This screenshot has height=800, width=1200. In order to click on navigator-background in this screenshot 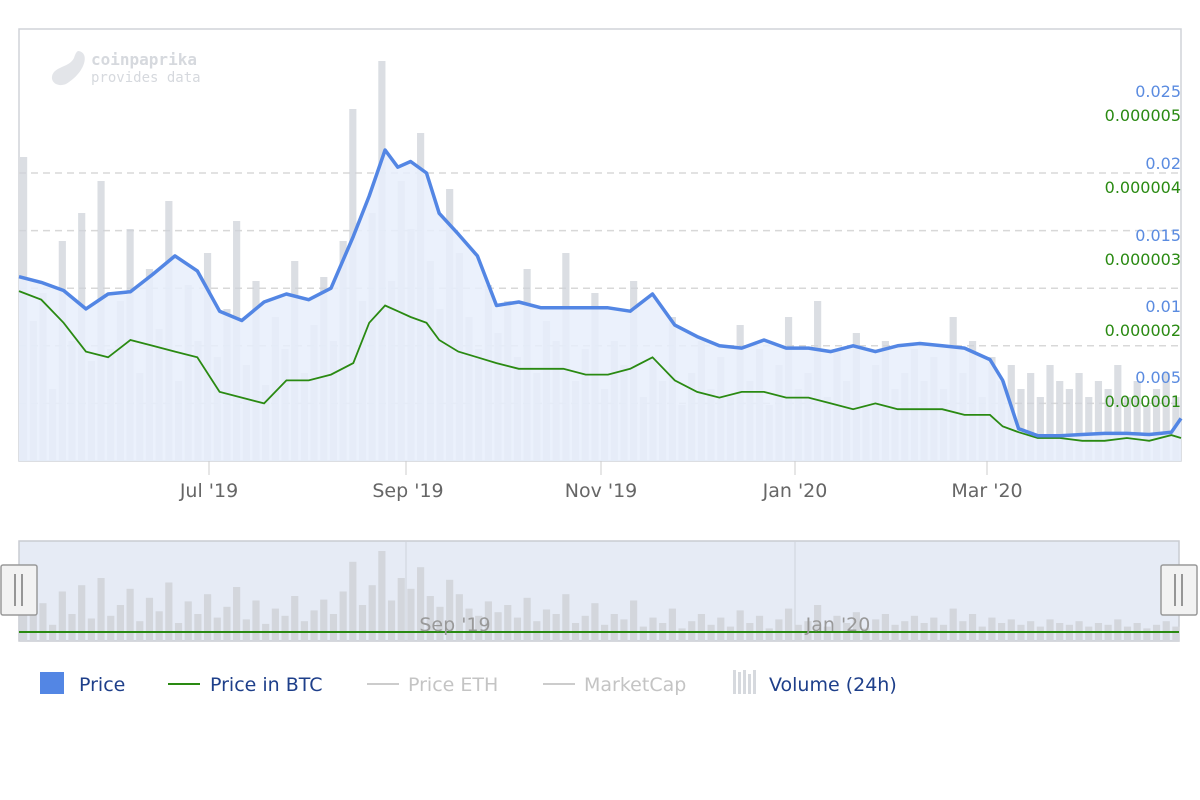, I will do `click(599, 591)`.